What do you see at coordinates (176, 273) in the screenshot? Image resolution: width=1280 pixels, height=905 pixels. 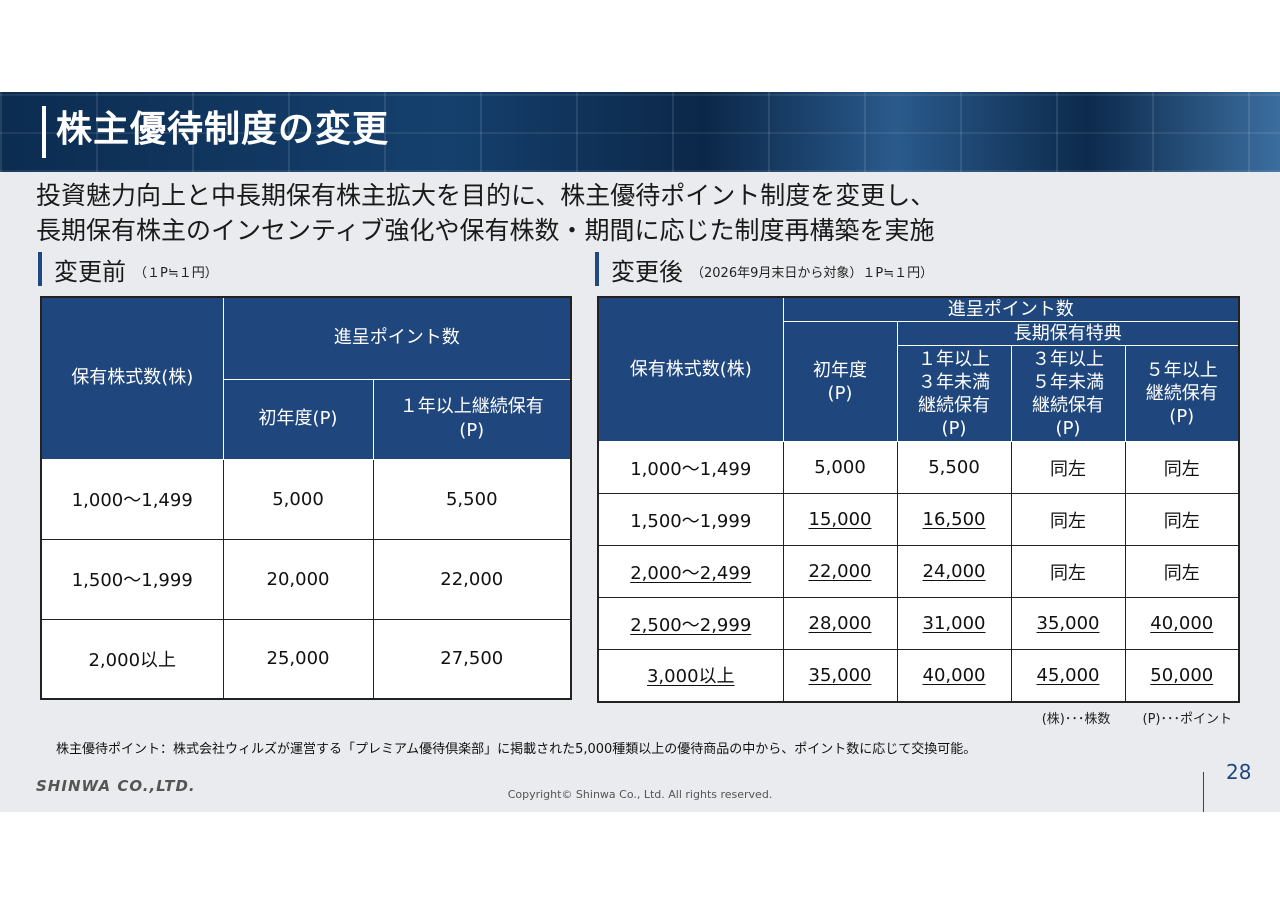 I see `before-heading-note: （１P≒１円）` at bounding box center [176, 273].